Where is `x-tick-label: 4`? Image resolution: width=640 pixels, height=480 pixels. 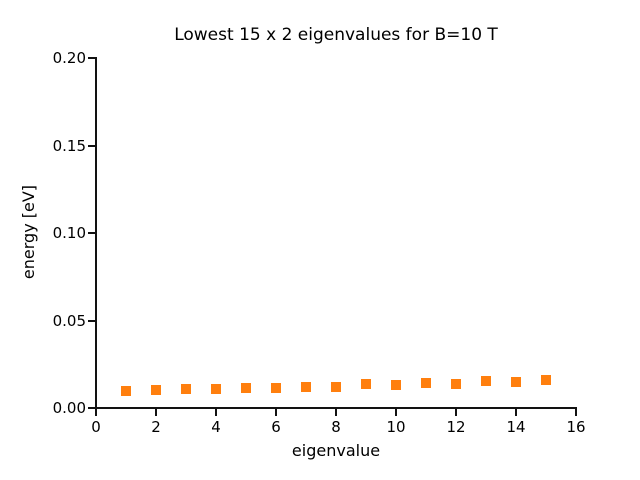
x-tick-label: 4 is located at coordinates (216, 427).